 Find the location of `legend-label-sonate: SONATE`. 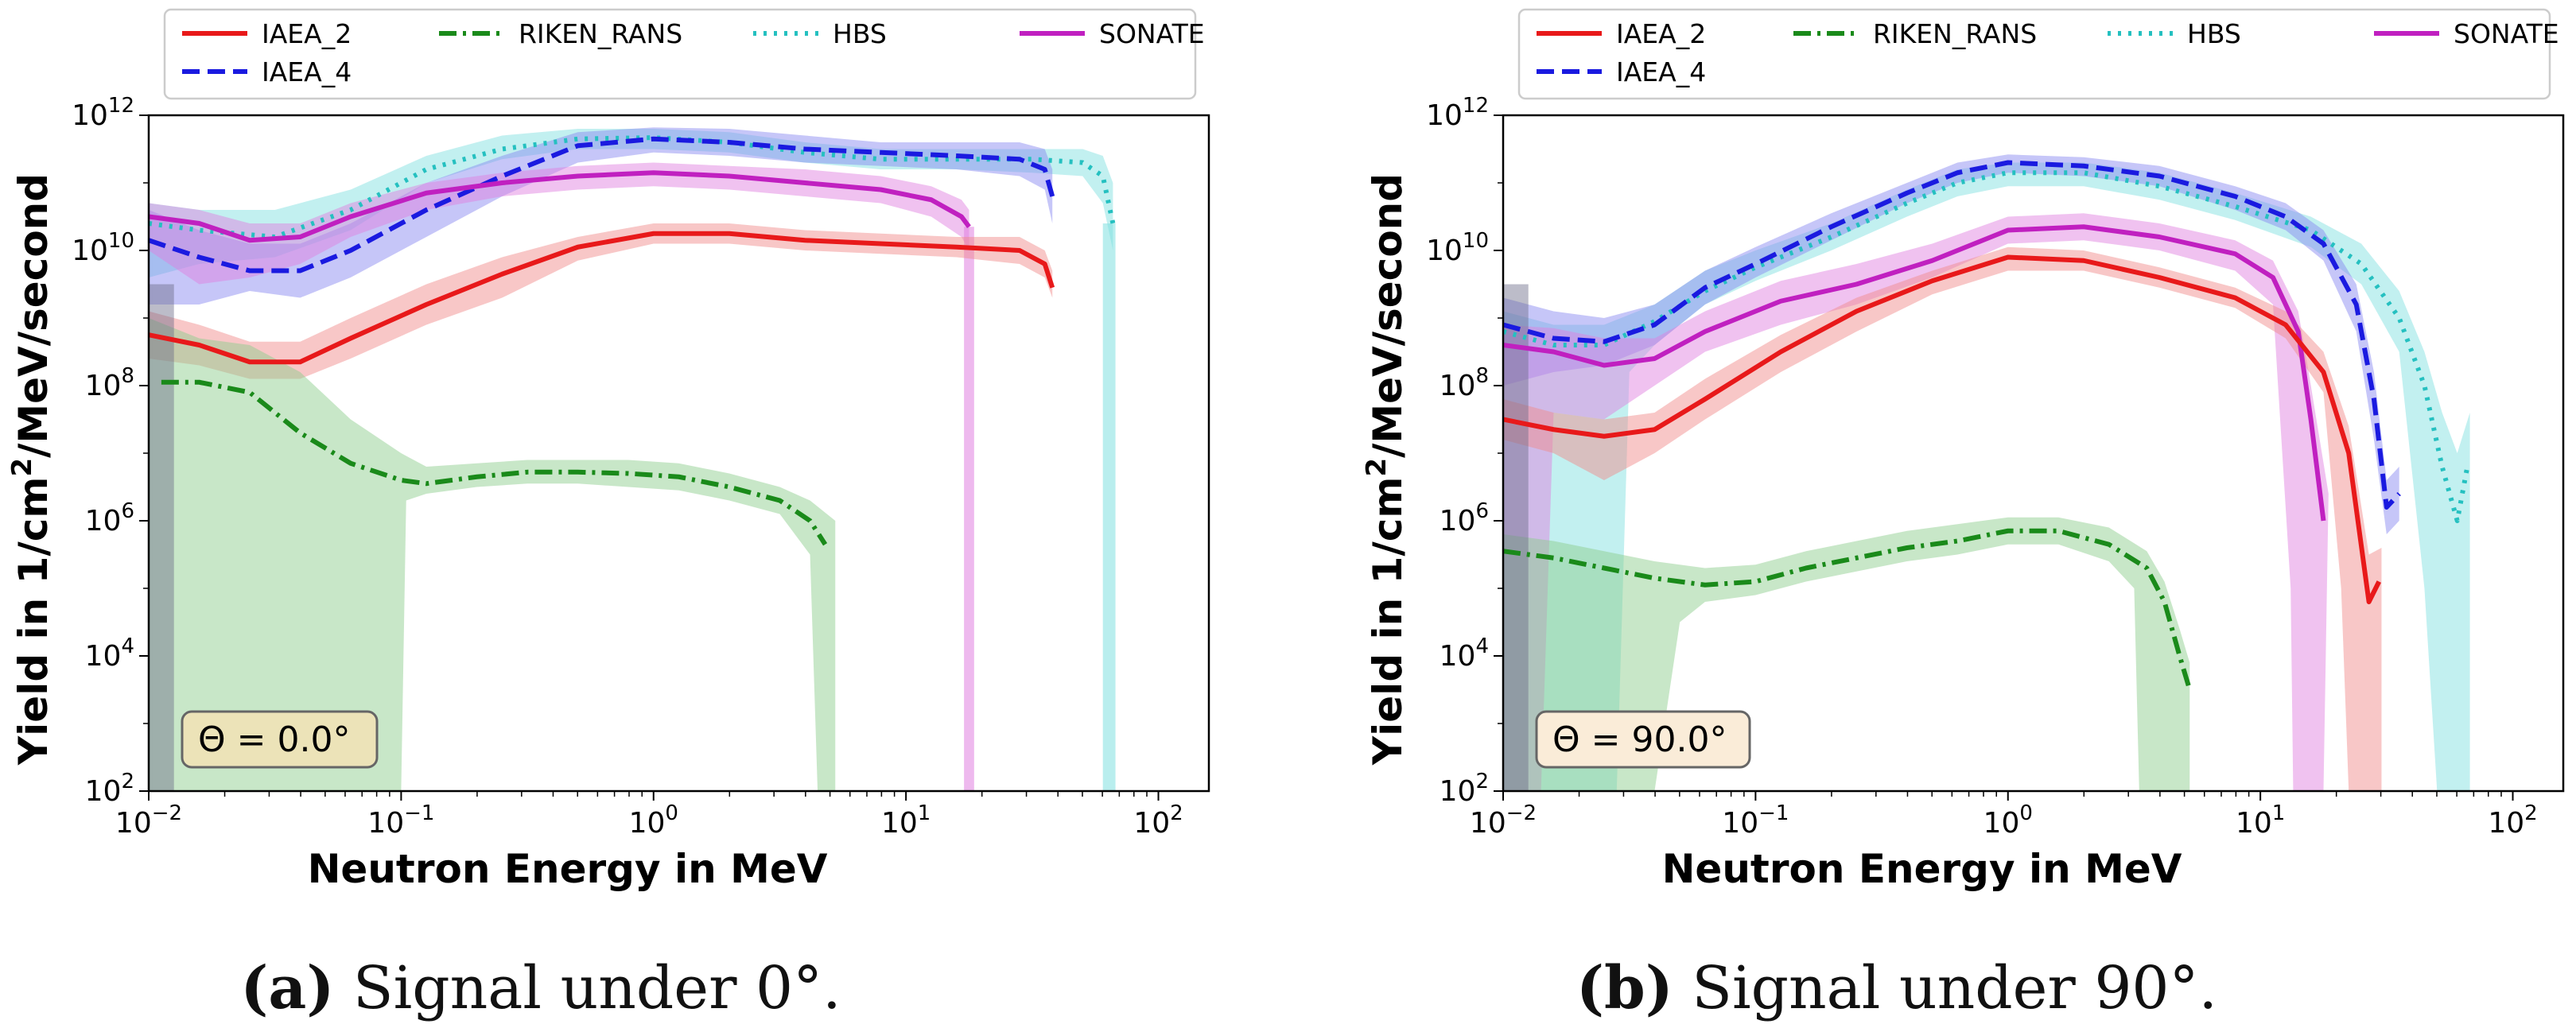

legend-label-sonate: SONATE is located at coordinates (2506, 33).